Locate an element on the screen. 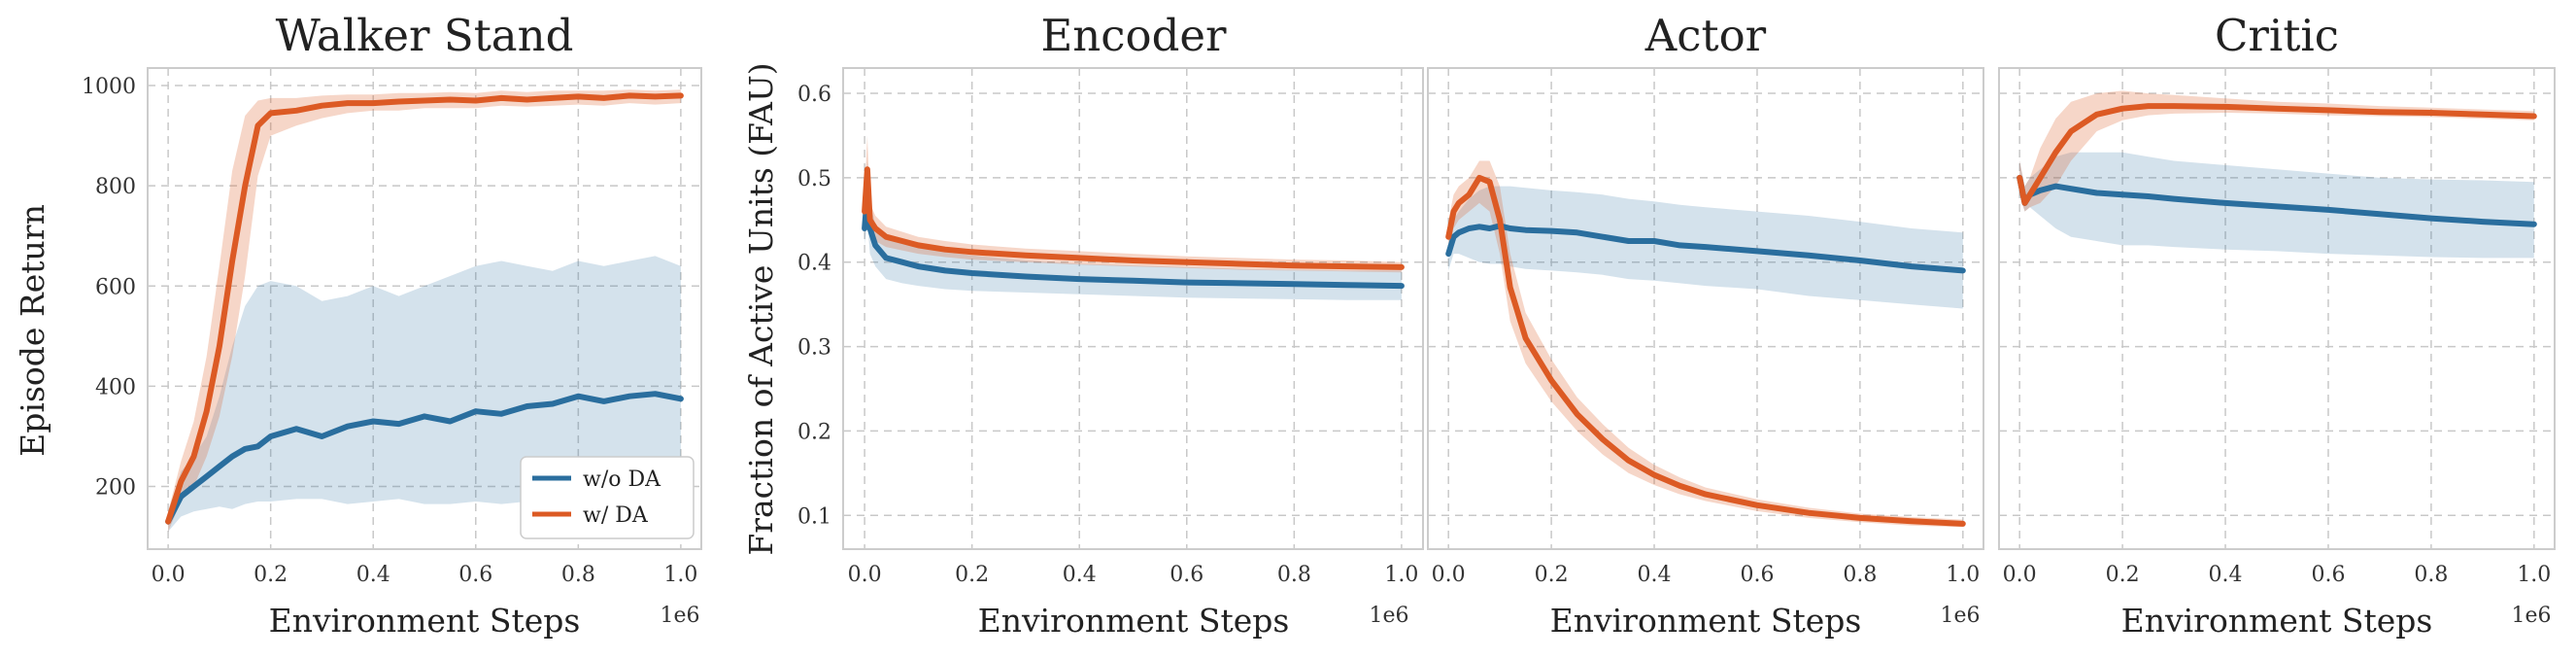 This screenshot has height=658, width=2576. panel-title: Actor is located at coordinates (1705, 35).